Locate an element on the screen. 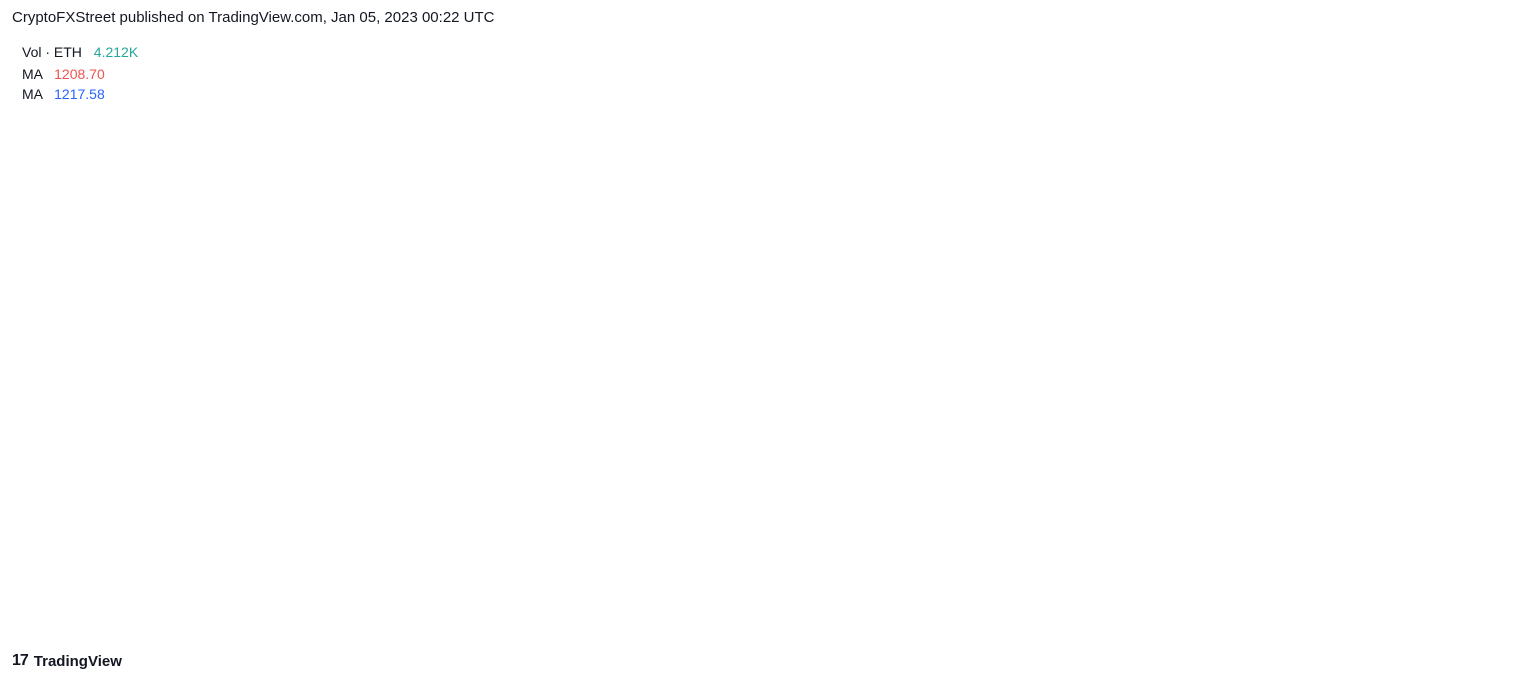 The height and width of the screenshot is (682, 1536). time-axis-label: Feb is located at coordinates (970, 623).